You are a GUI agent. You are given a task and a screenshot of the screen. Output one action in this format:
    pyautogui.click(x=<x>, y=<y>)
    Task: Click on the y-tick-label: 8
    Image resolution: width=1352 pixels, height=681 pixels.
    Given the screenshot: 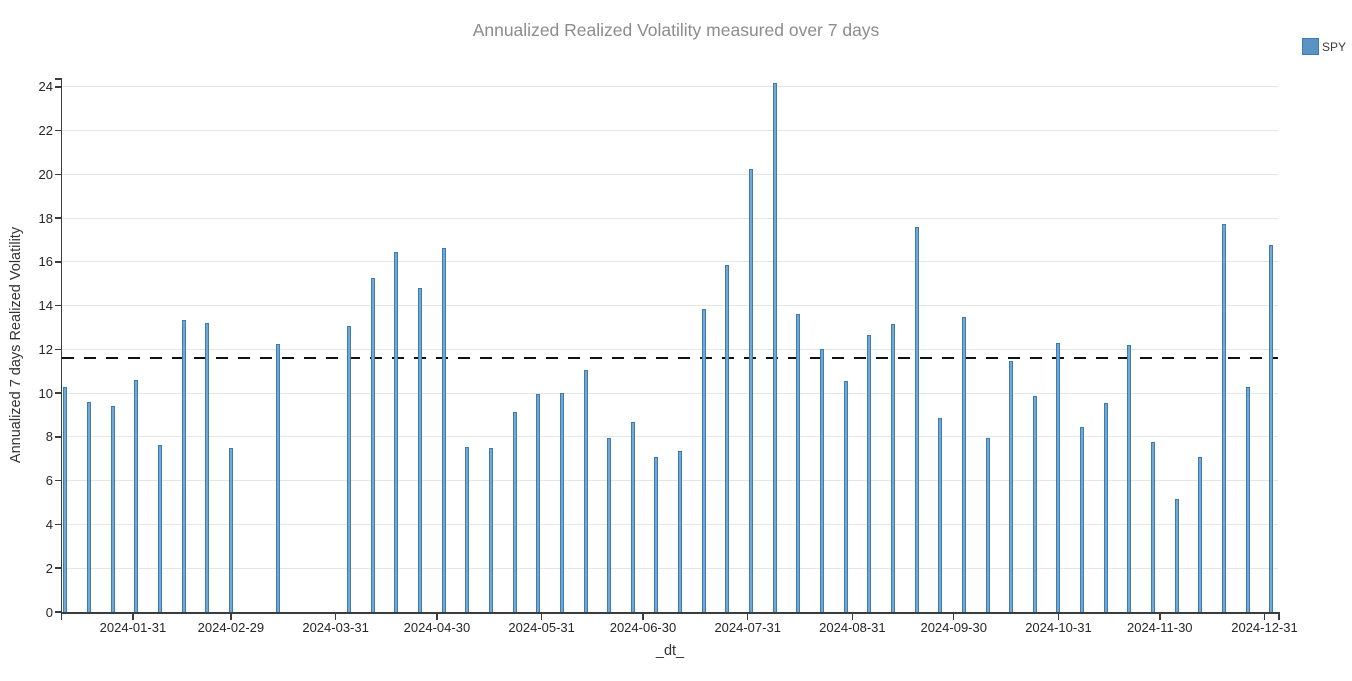 What is the action you would take?
    pyautogui.click(x=49, y=437)
    